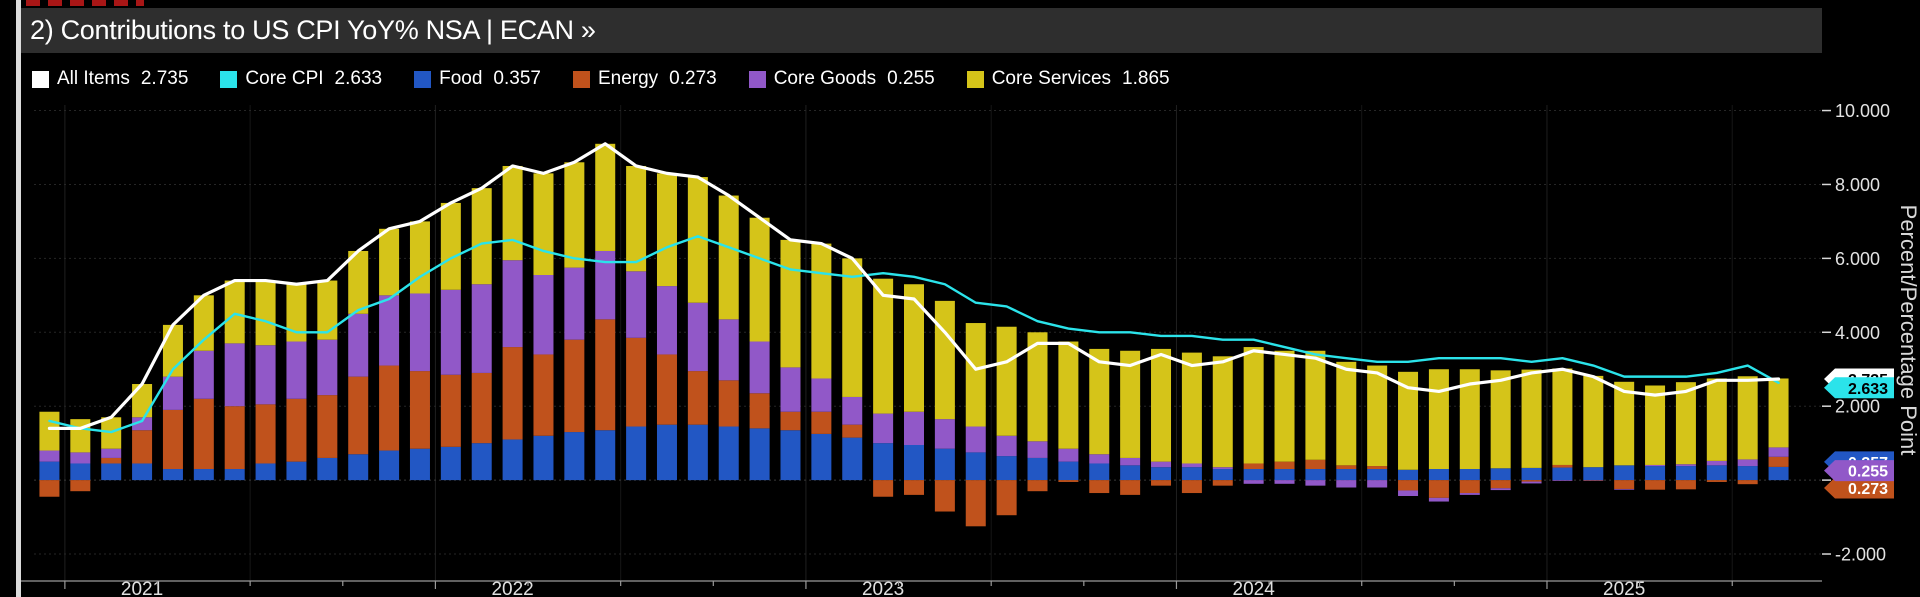  I want to click on legend-value: 1.865, so click(1146, 78).